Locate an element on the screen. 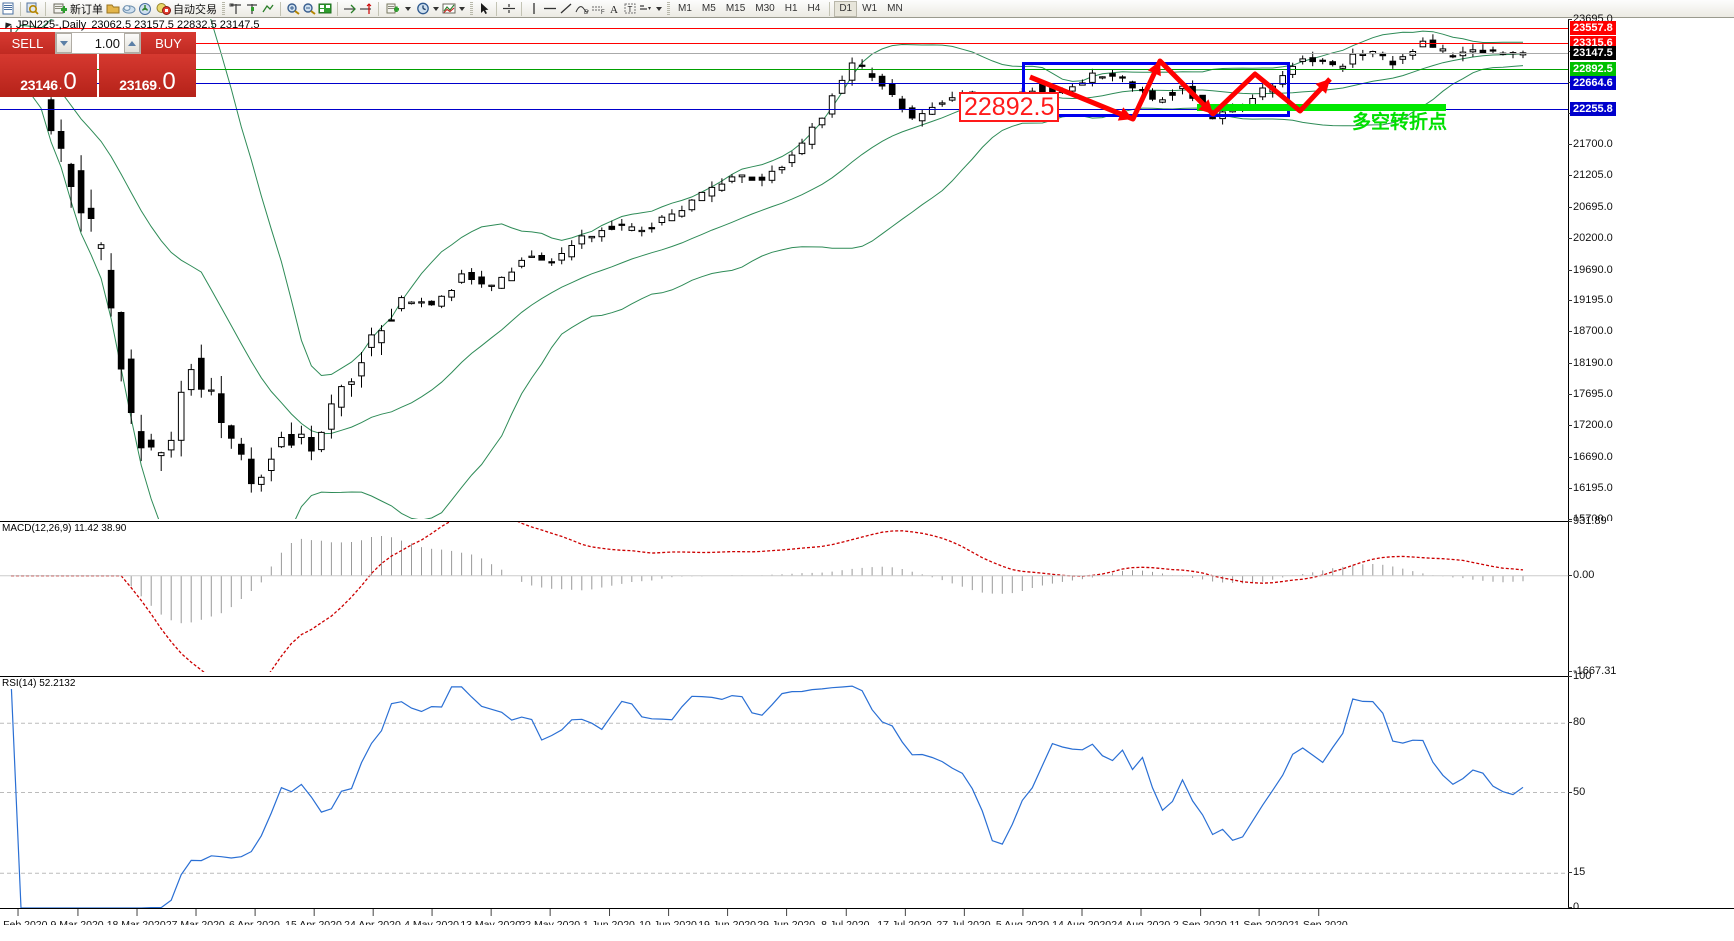 The image size is (1734, 941). volume-stepper: 1.00 is located at coordinates (98, 43).